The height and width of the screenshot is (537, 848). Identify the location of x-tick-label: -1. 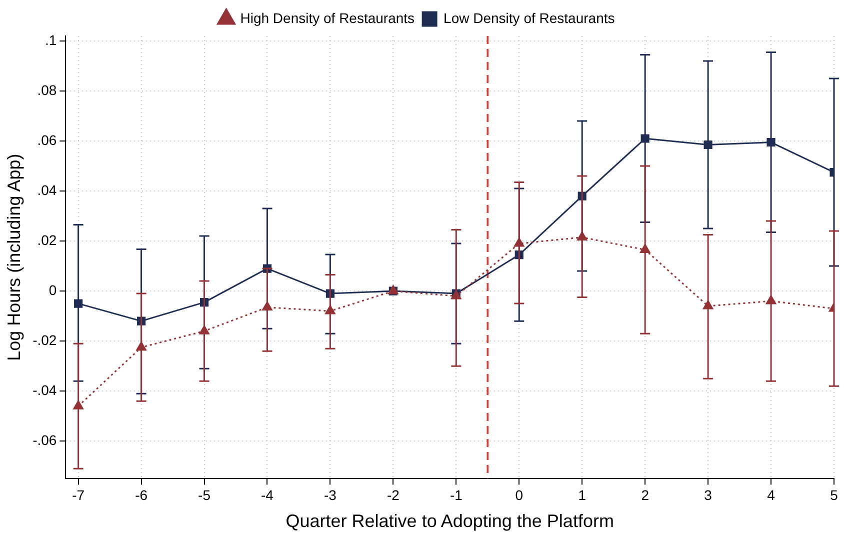
(456, 494).